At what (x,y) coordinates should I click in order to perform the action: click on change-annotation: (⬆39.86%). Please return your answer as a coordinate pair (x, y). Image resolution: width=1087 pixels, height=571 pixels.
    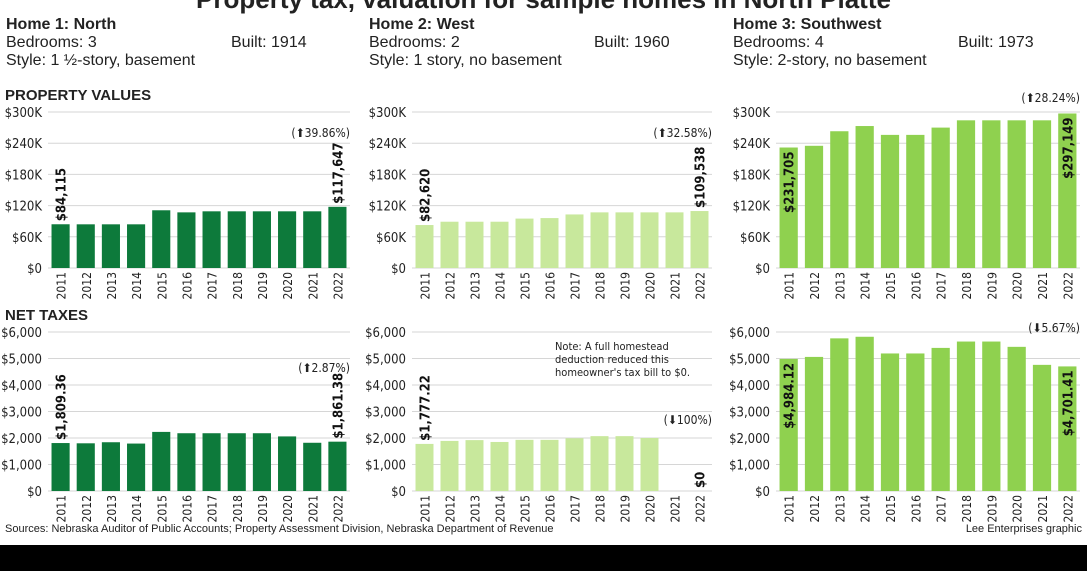
    Looking at the image, I should click on (320, 133).